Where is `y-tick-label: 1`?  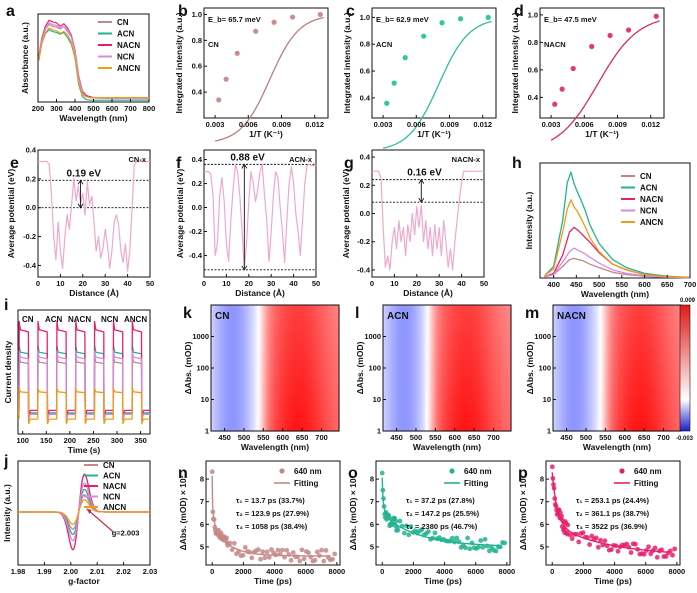
y-tick-label: 1 is located at coordinates (379, 431).